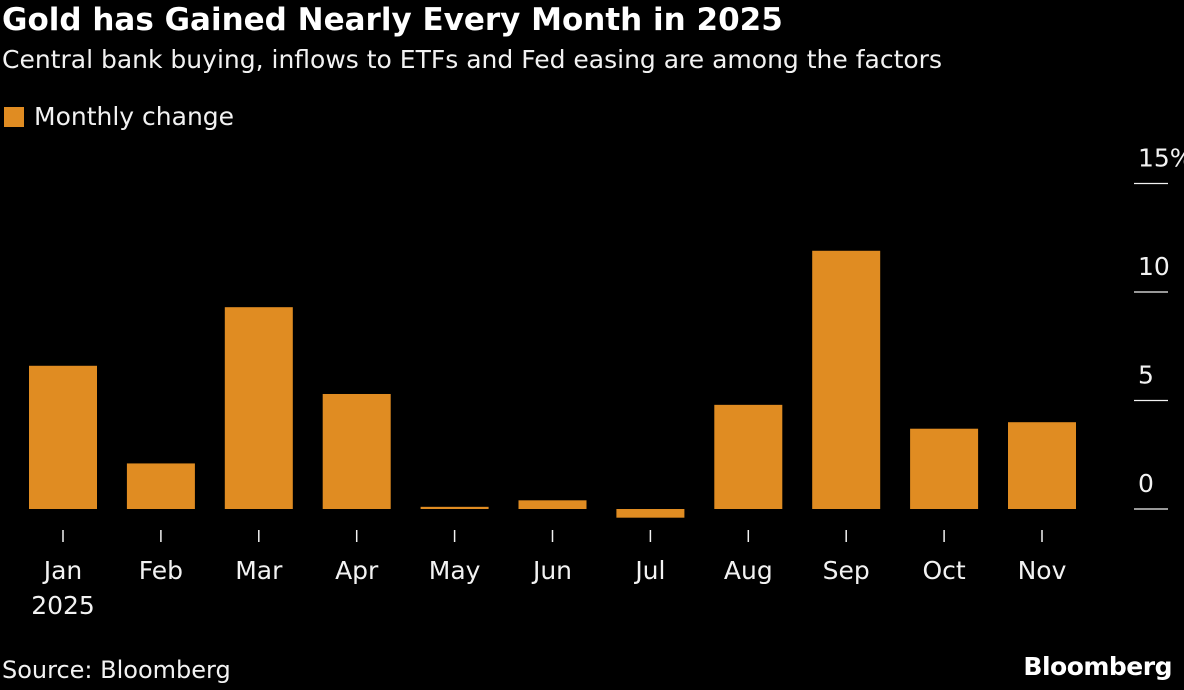  What do you see at coordinates (846, 570) in the screenshot?
I see `x-tick-label: Sep` at bounding box center [846, 570].